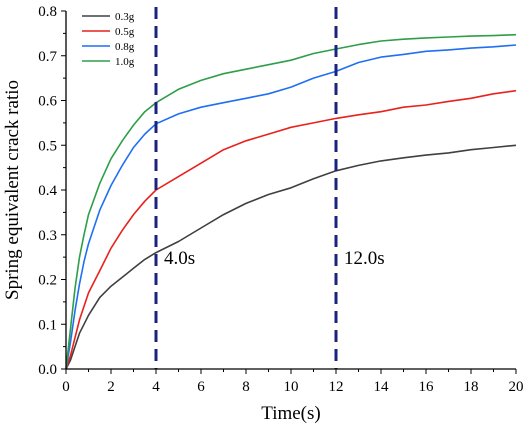 The image size is (526, 428). I want to click on y-tick-label: 0.6, so click(47, 102).